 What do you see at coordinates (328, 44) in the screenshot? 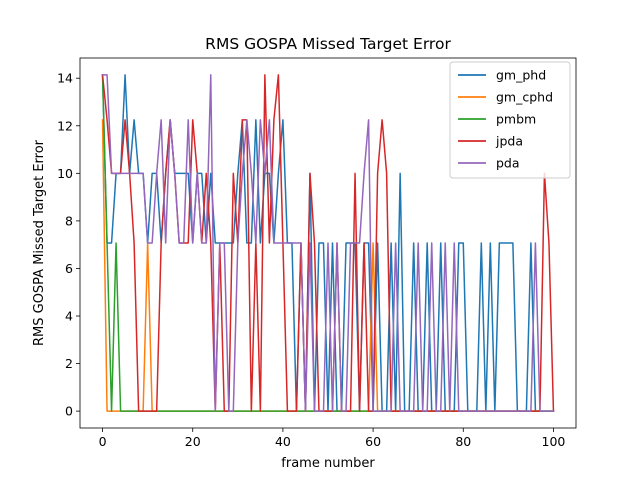
I see `chart-title: RMS GOSPA Missed Target Error` at bounding box center [328, 44].